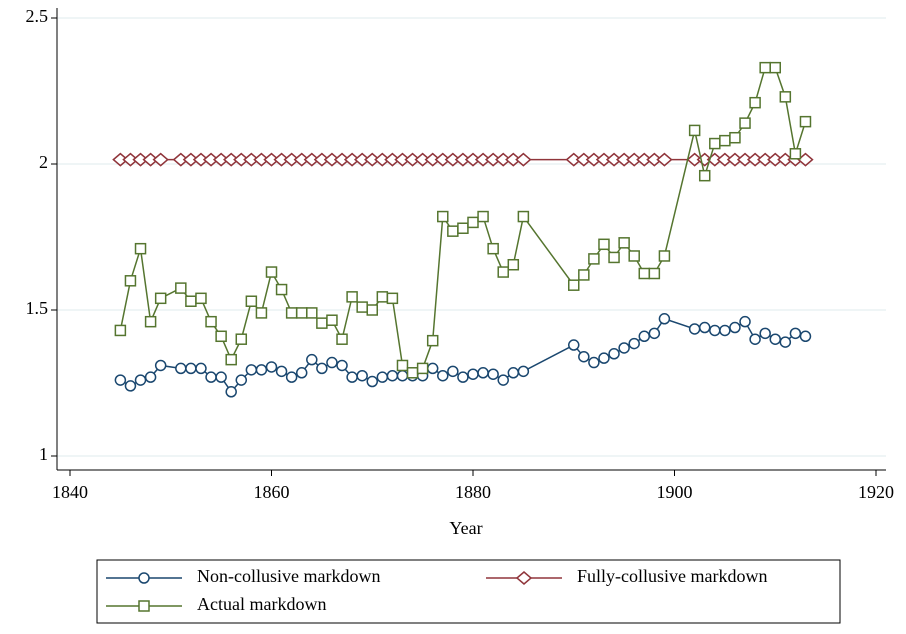  I want to click on legend-box, so click(468, 591).